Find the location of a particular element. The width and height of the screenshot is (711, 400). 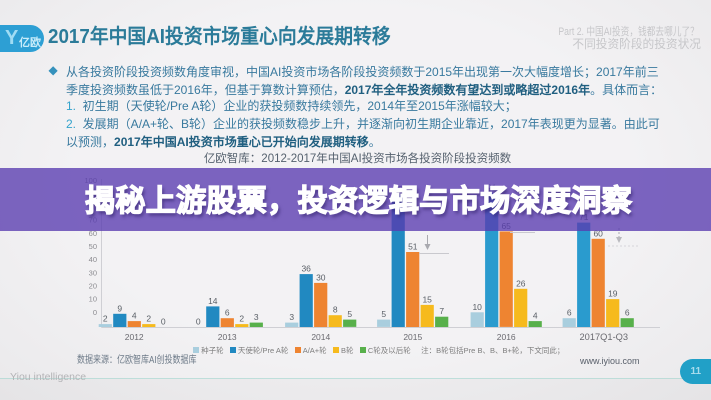

svg-text: 51 is located at coordinates (413, 247).